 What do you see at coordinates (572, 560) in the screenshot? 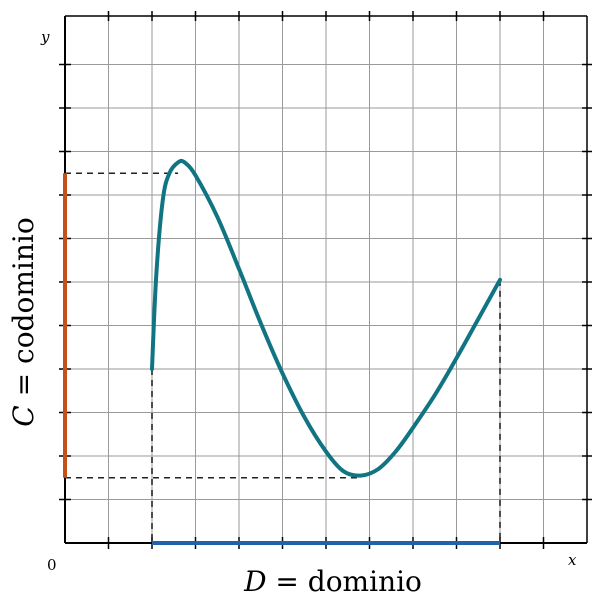
I see `x-axis-label: x` at bounding box center [572, 560].